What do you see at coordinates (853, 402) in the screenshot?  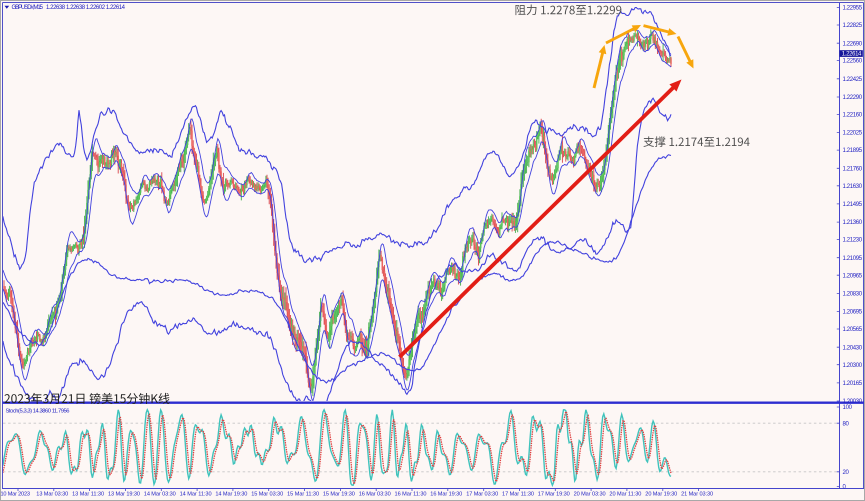 I see `svg-text: 1.20030` at bounding box center [853, 402].